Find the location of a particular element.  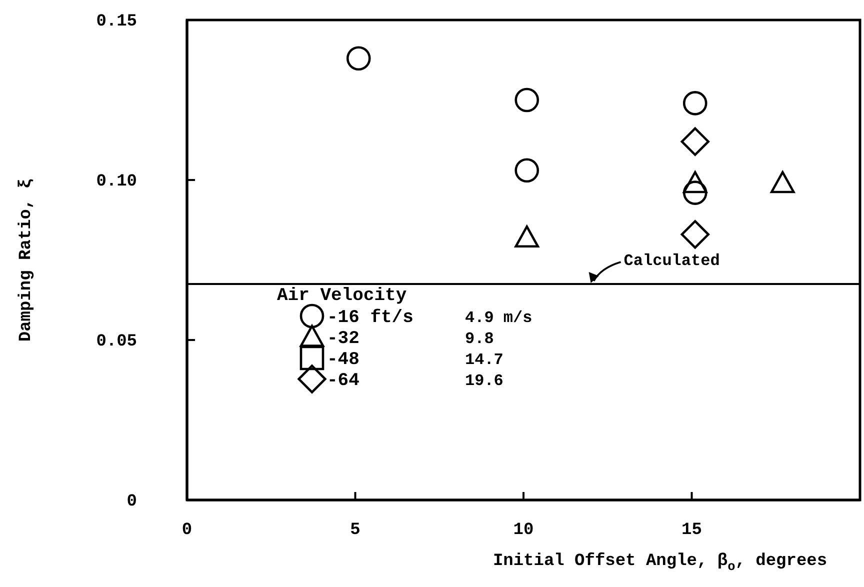

legend-label: -48 is located at coordinates (343, 360).